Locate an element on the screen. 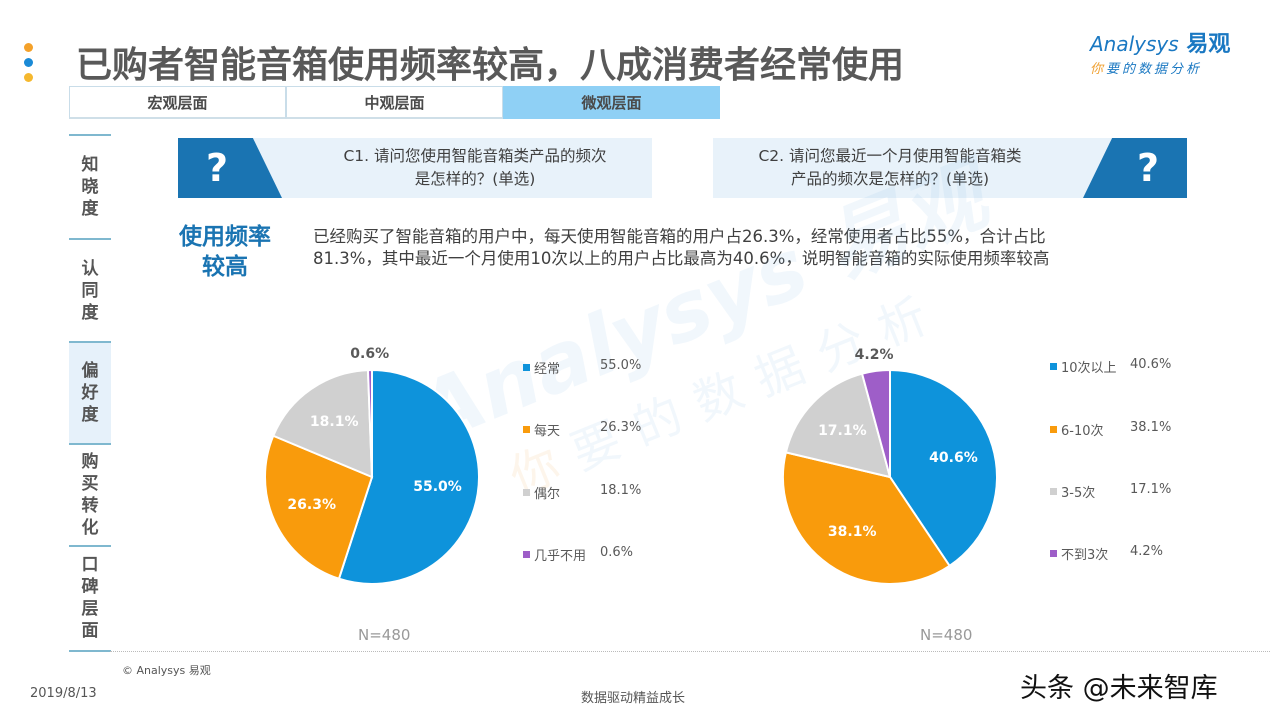 This screenshot has height=720, width=1280. legend-label: 几乎不用 is located at coordinates (560, 556).